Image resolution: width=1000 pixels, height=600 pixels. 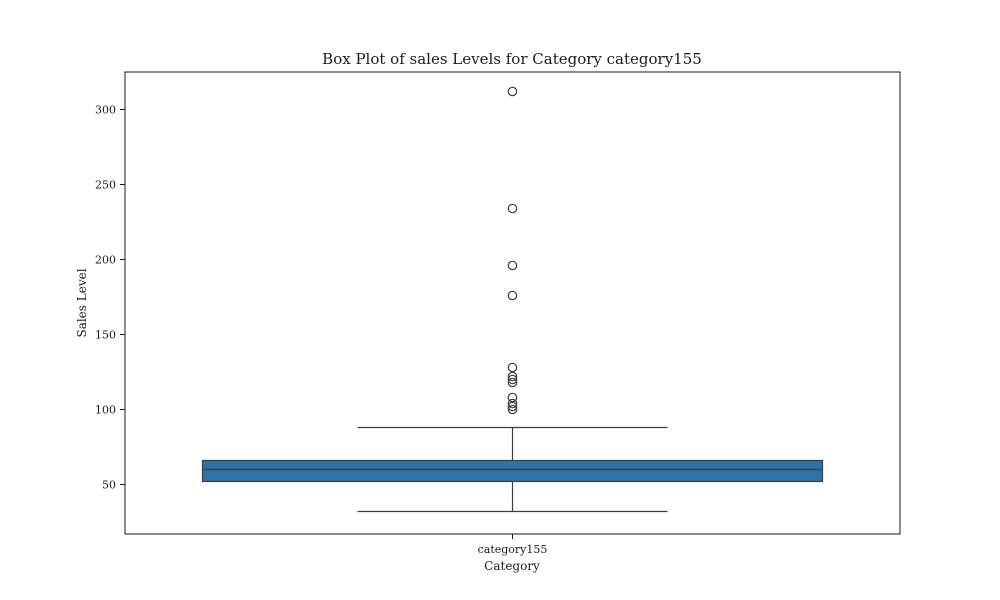 I want to click on y-tick-label: 150, so click(x=105, y=335).